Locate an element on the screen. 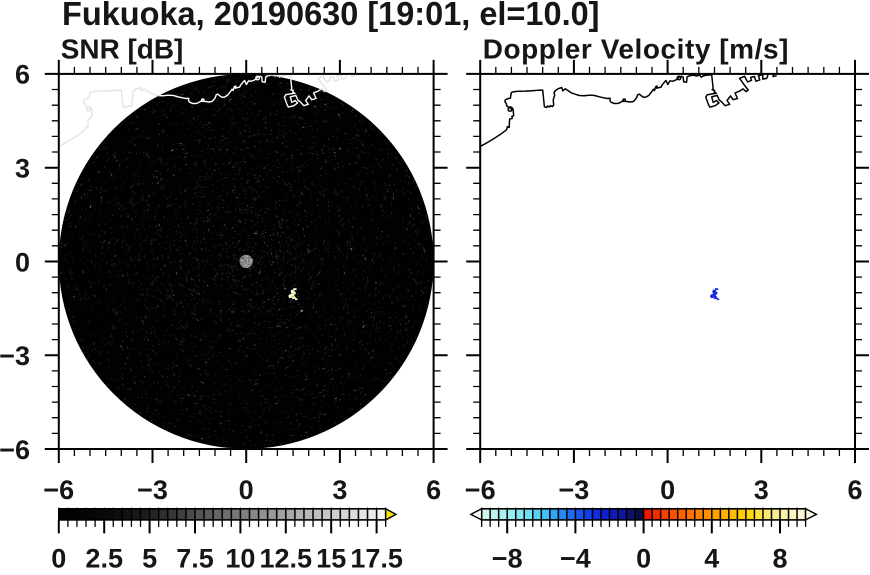 The height and width of the screenshot is (575, 870). svg-text: 17.5 is located at coordinates (376, 557).